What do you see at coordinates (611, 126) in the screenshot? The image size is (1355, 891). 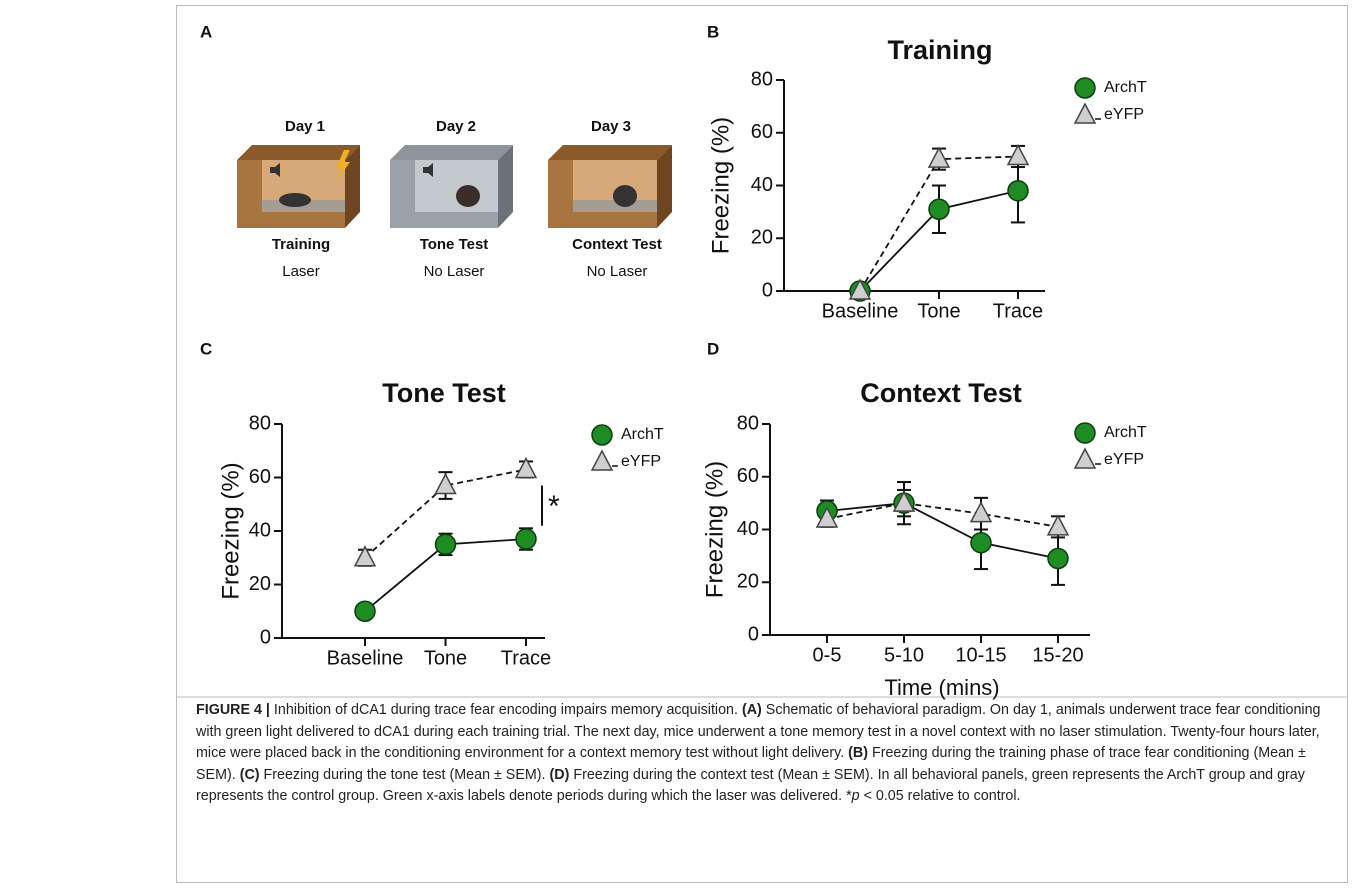 I see `day-label: Day 3` at bounding box center [611, 126].